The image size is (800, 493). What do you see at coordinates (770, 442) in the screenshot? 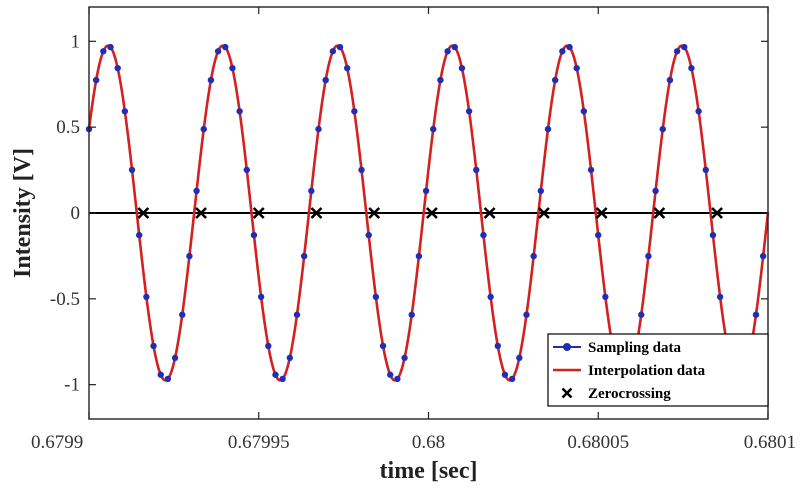
I see `x-tick-label: 0.6801` at bounding box center [770, 442].